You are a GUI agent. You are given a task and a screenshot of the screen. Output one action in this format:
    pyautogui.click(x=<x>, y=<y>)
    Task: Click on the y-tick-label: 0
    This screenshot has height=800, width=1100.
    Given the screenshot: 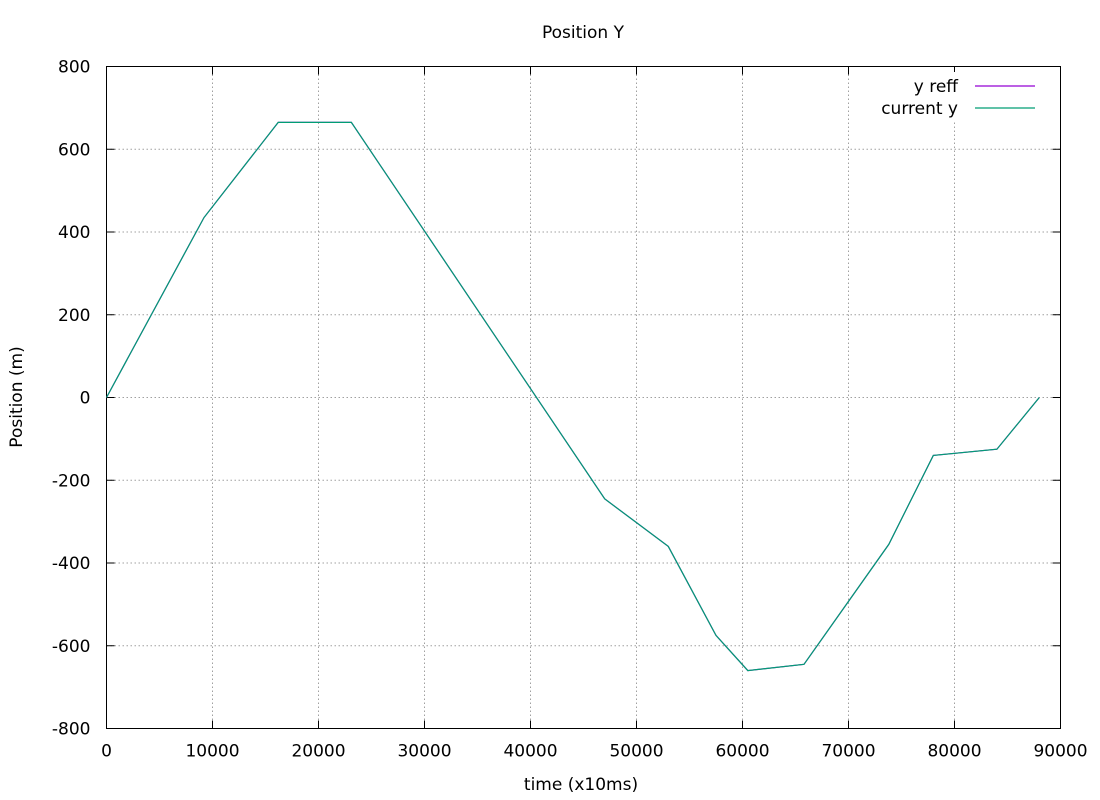 What is the action you would take?
    pyautogui.click(x=85, y=399)
    